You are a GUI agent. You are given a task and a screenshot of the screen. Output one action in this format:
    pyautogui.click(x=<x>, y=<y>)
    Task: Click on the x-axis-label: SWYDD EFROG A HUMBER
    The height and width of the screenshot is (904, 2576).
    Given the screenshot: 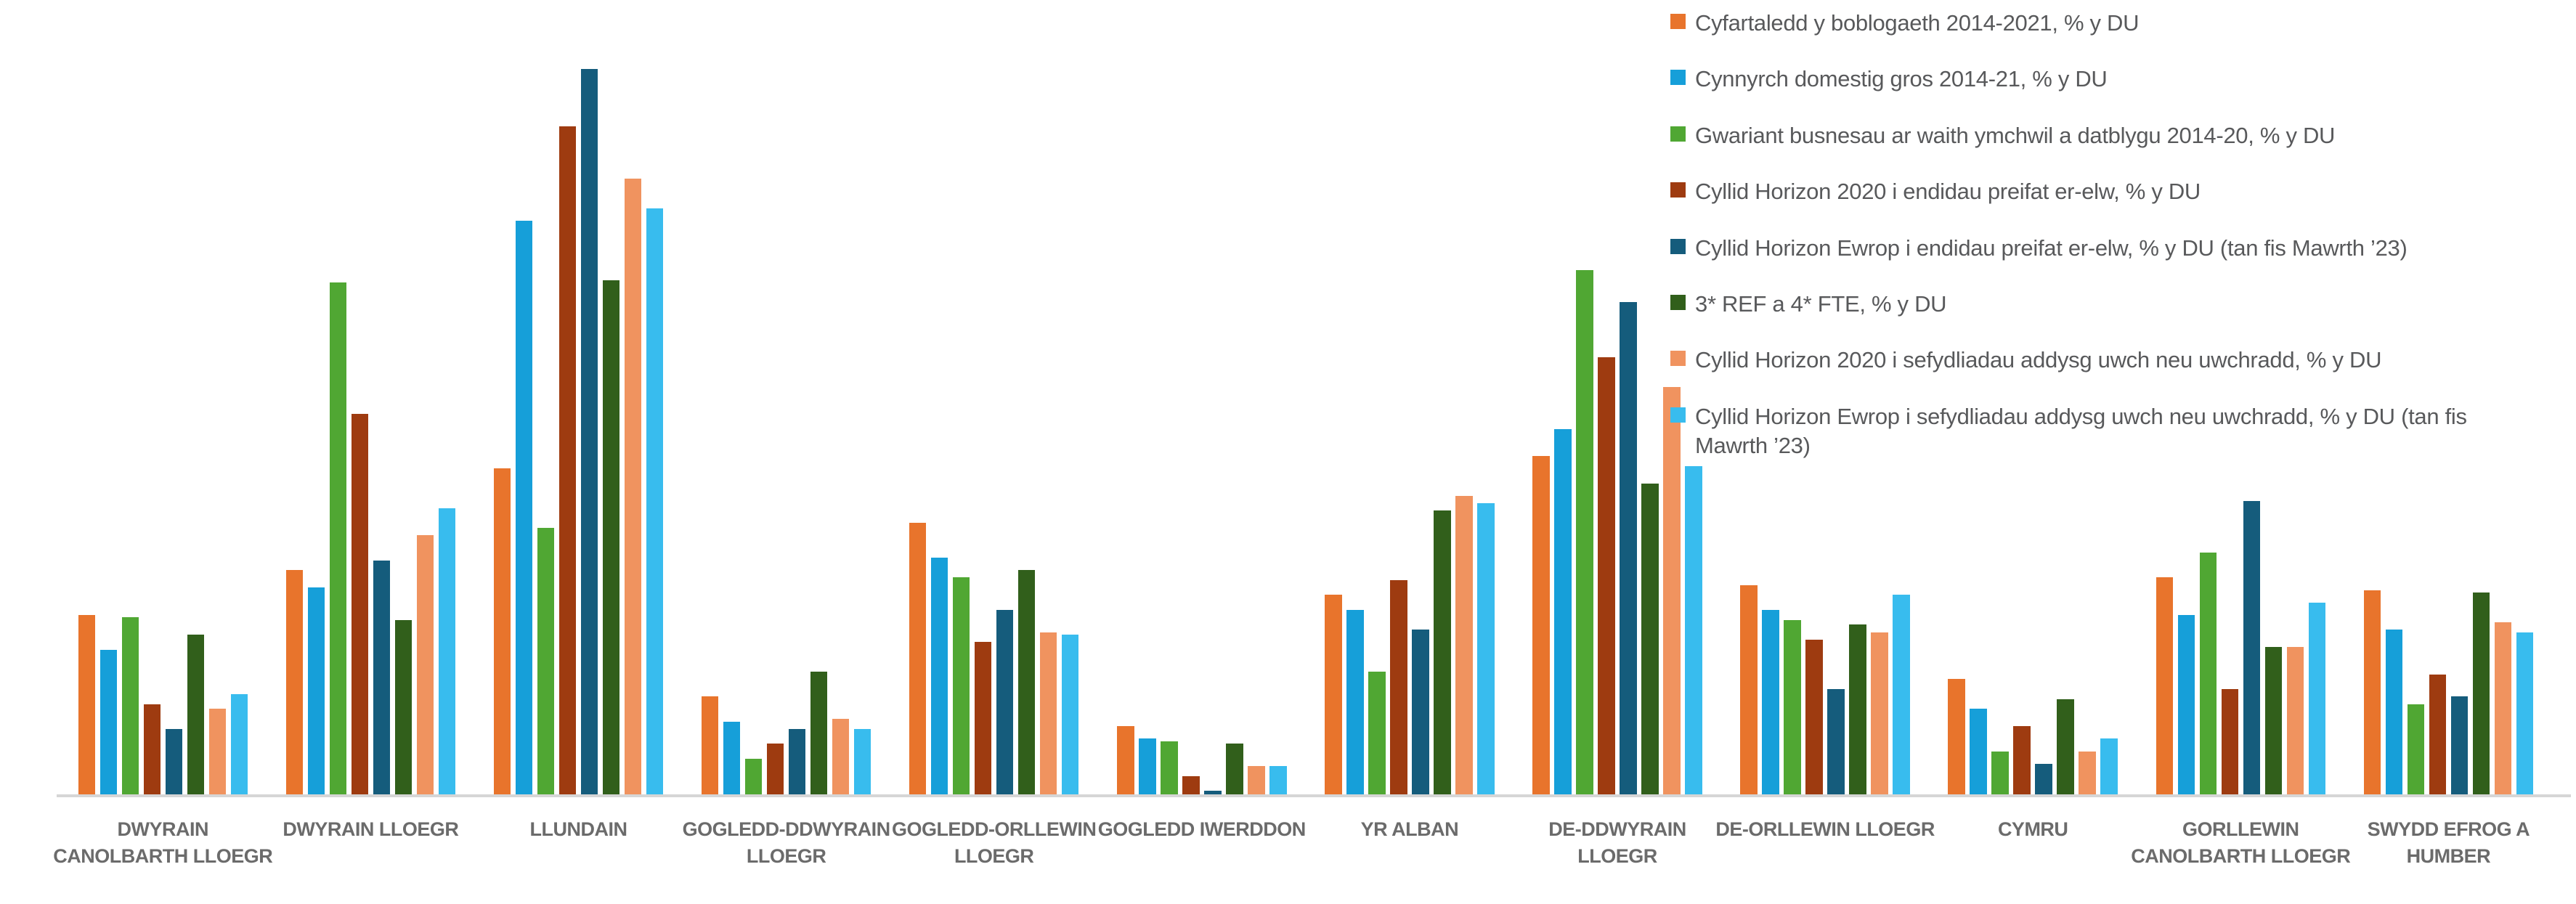 What is the action you would take?
    pyautogui.click(x=2448, y=843)
    